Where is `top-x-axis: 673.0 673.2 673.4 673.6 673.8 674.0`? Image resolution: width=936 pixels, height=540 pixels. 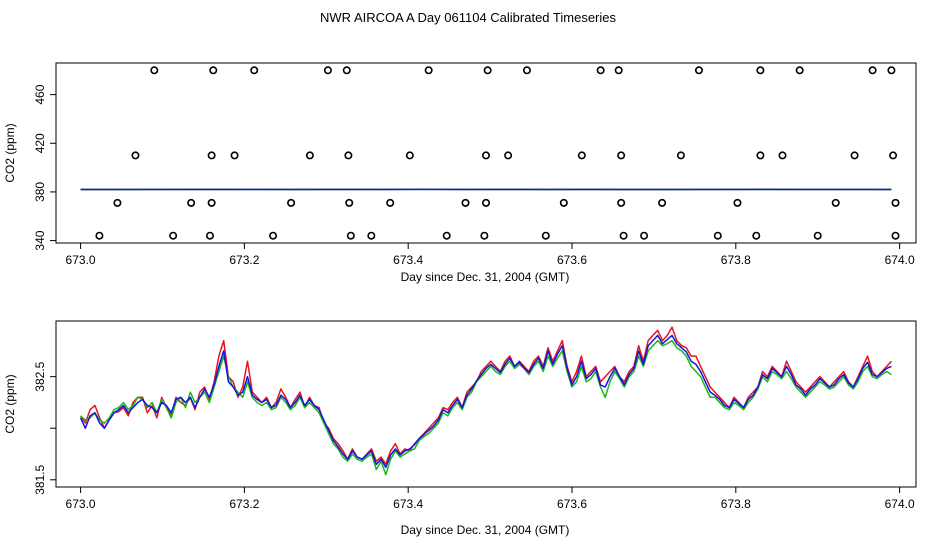
top-x-axis: 673.0 673.2 673.4 673.6 673.8 674.0 is located at coordinates (490, 255).